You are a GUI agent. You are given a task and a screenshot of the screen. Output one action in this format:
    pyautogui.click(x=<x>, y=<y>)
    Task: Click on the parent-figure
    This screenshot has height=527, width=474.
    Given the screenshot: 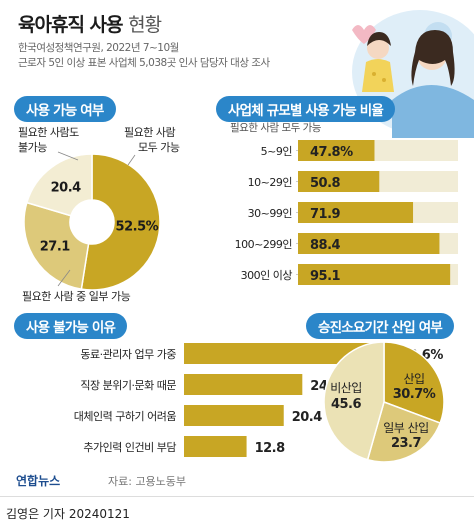 What is the action you would take?
    pyautogui.click(x=433, y=84)
    